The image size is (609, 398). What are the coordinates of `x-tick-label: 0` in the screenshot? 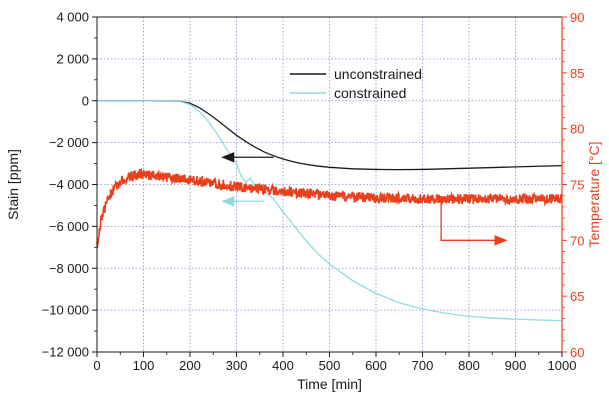 It's located at (96, 365).